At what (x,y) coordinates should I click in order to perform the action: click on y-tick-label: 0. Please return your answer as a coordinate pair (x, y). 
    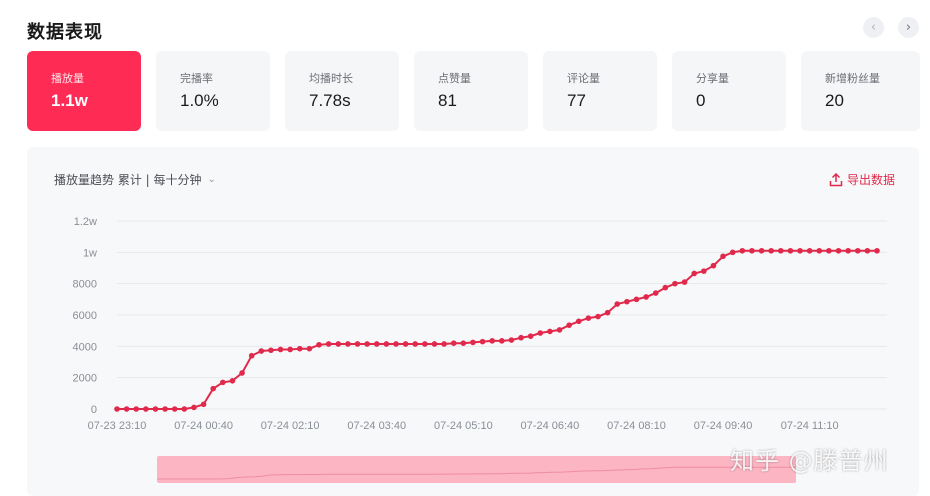
    Looking at the image, I should click on (94, 410).